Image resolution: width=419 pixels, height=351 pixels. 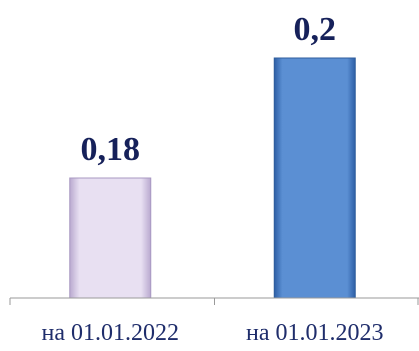 What do you see at coordinates (315, 29) in the screenshot?
I see `data-label-2: 0,2` at bounding box center [315, 29].